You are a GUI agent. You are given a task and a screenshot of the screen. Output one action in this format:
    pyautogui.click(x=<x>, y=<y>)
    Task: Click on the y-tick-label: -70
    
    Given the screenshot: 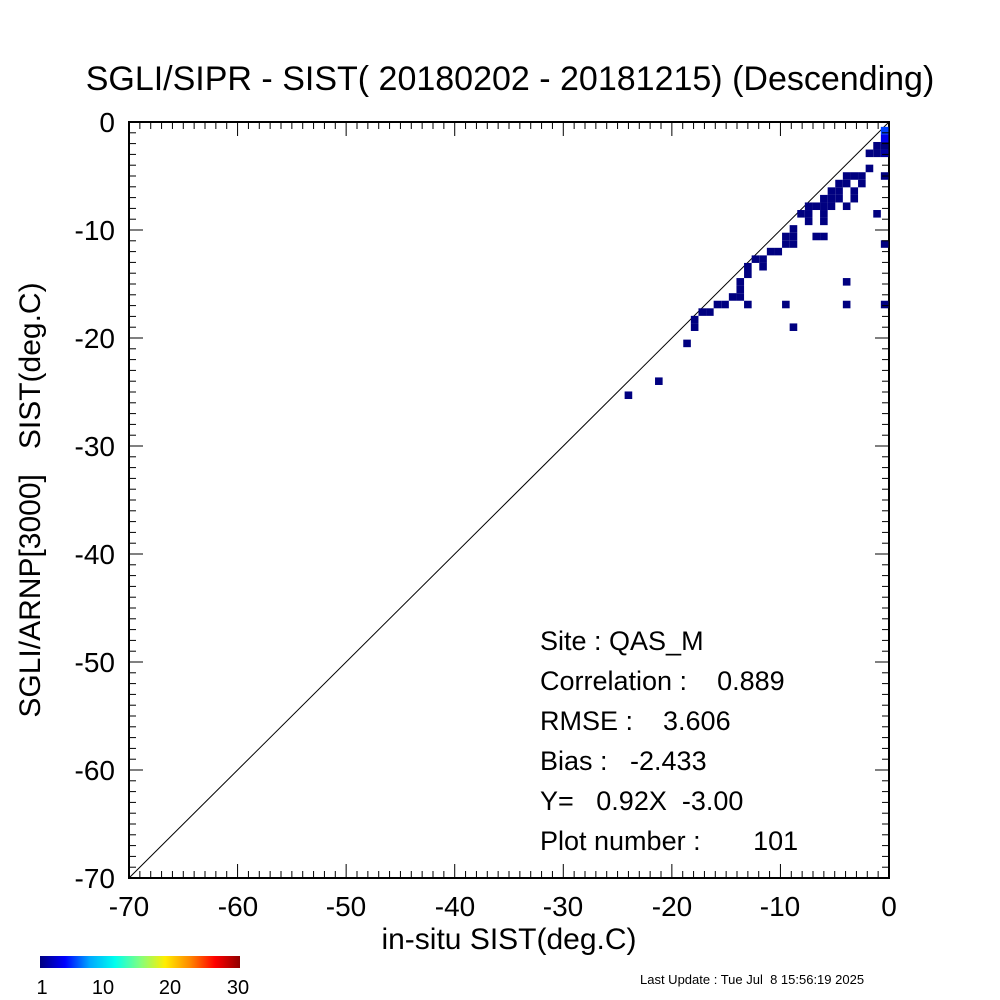 What is the action you would take?
    pyautogui.click(x=95, y=878)
    